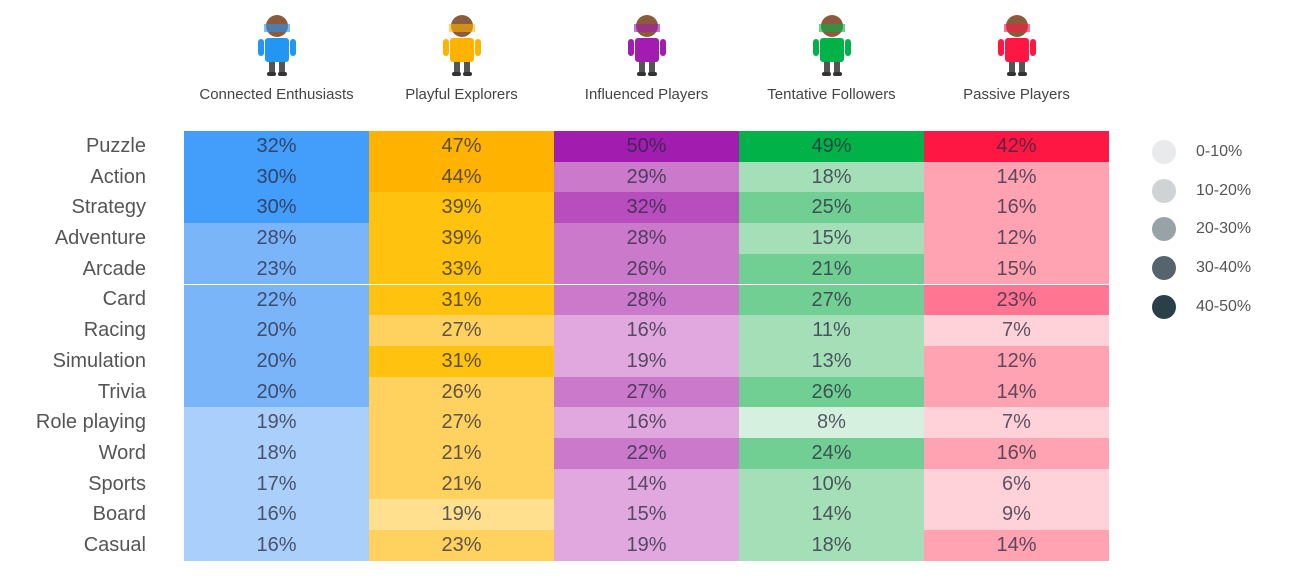  I want to click on column-header-label: Playful Explorers, so click(461, 94).